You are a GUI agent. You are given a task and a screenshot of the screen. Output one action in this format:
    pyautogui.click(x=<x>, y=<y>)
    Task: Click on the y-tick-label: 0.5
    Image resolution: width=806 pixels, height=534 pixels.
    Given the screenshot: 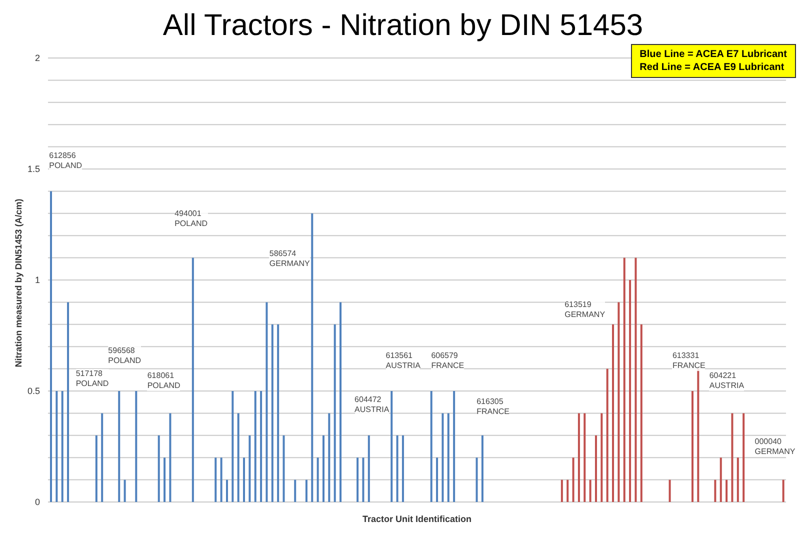 What is the action you would take?
    pyautogui.click(x=33, y=391)
    